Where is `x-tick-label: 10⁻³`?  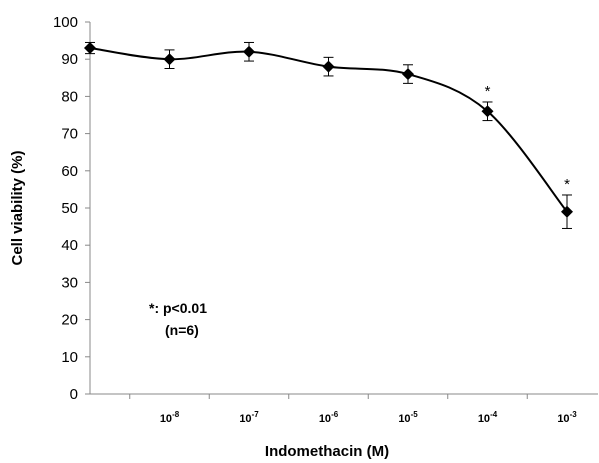
x-tick-label: 10⁻³ is located at coordinates (567, 417).